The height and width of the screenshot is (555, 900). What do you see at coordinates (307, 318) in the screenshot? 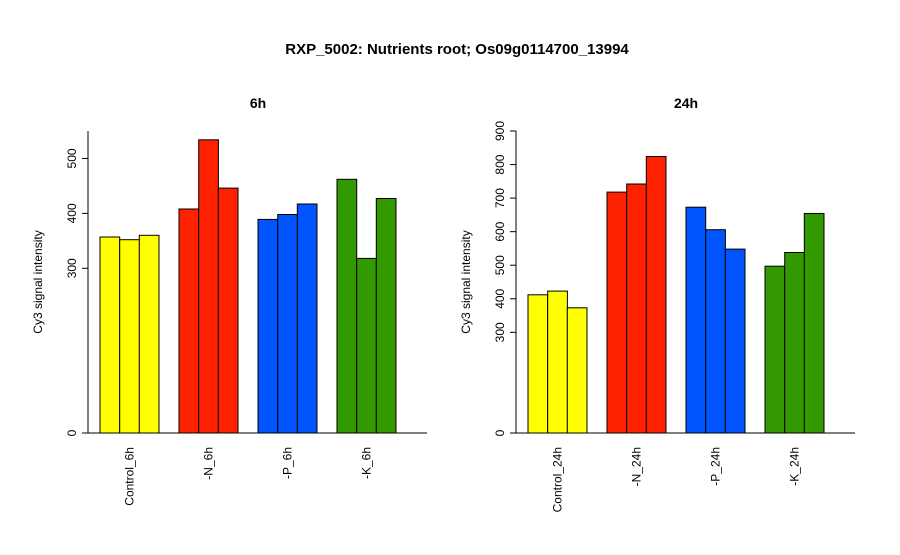
I see `bar--p-6h-3` at bounding box center [307, 318].